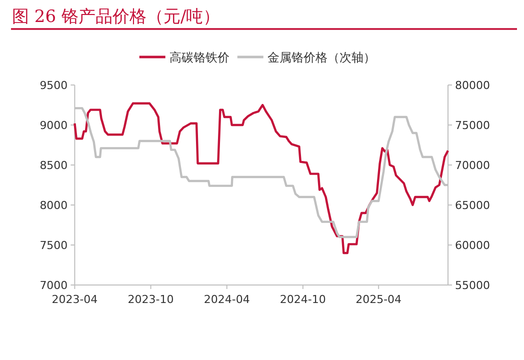 This screenshot has width=524, height=360. I want to click on y2-tick-label: 65000, so click(472, 205).